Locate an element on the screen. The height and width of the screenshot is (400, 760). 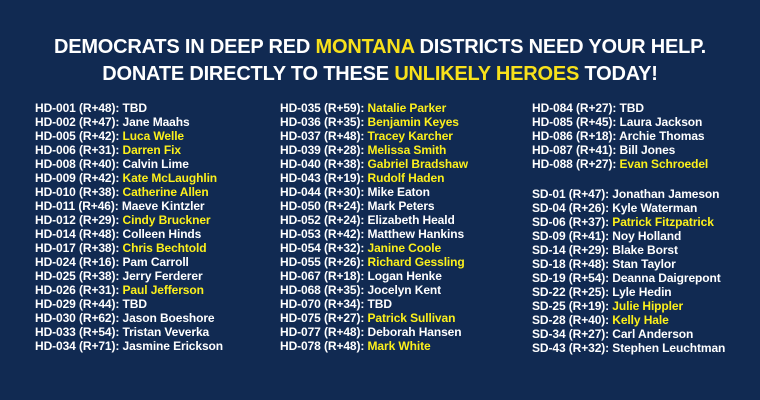
candidate-entry: HD-034 (R+71): Jasmine Erickson is located at coordinates (155, 346).